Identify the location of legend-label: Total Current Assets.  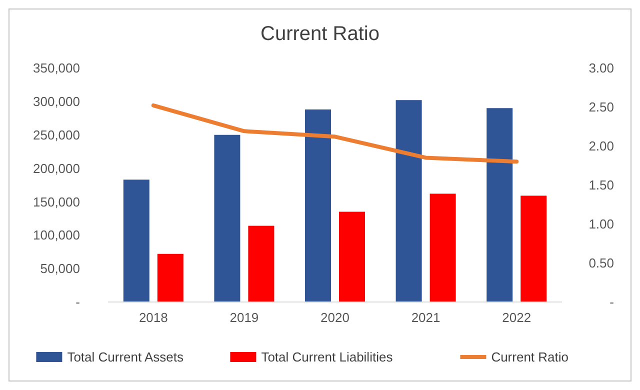
(125, 357).